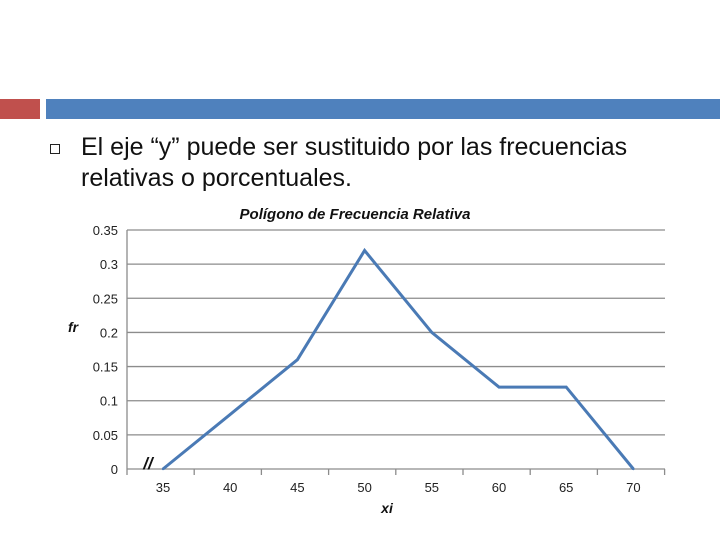 Image resolution: width=720 pixels, height=540 pixels. What do you see at coordinates (105, 435) in the screenshot?
I see `y-tick-label: 0.05` at bounding box center [105, 435].